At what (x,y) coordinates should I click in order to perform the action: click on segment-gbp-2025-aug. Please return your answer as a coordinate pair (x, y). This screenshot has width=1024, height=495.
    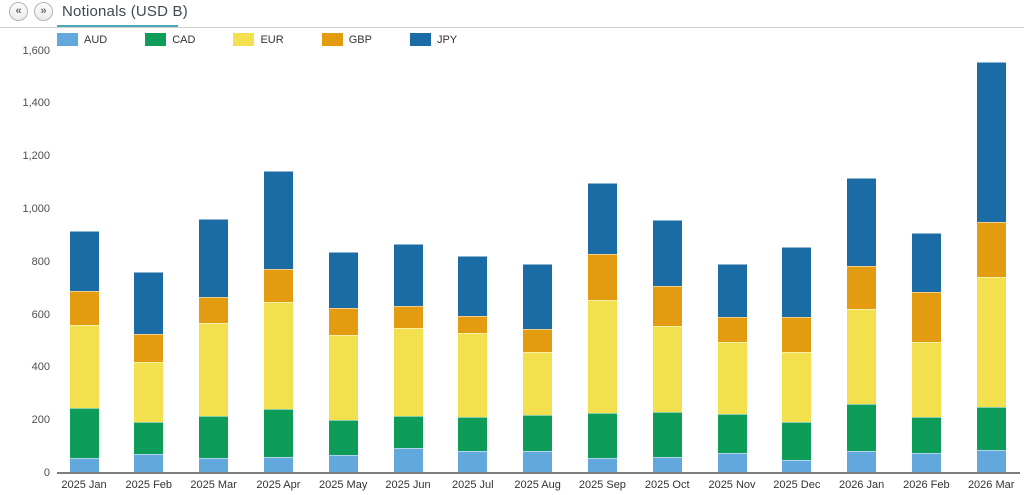
    Looking at the image, I should click on (538, 340).